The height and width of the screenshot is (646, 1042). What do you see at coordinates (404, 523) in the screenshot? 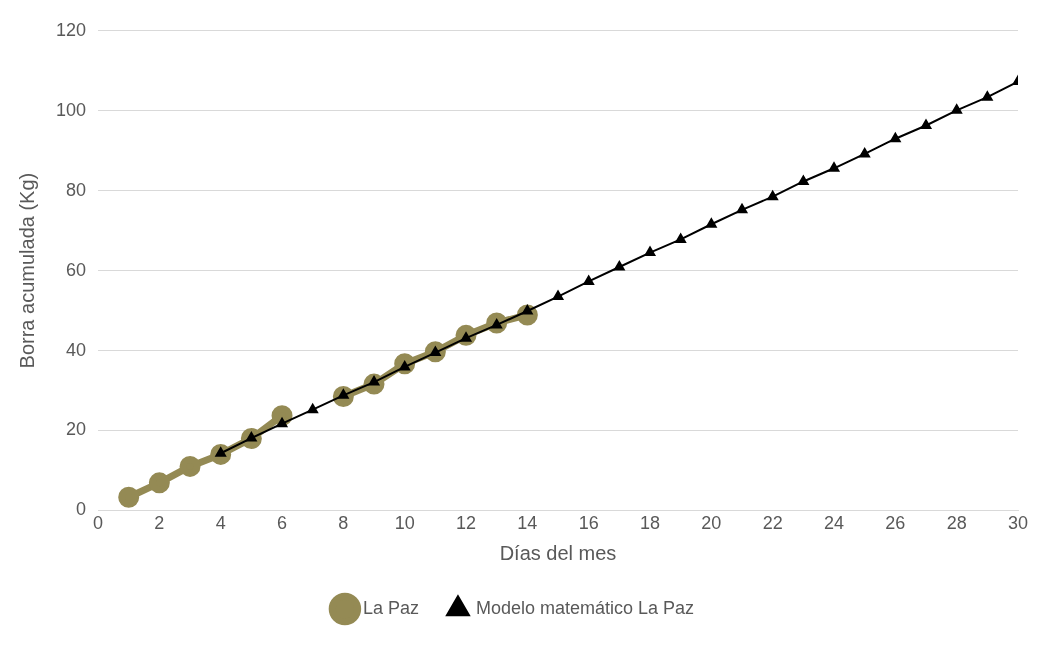
I see `x-tick-label: 10` at bounding box center [404, 523].